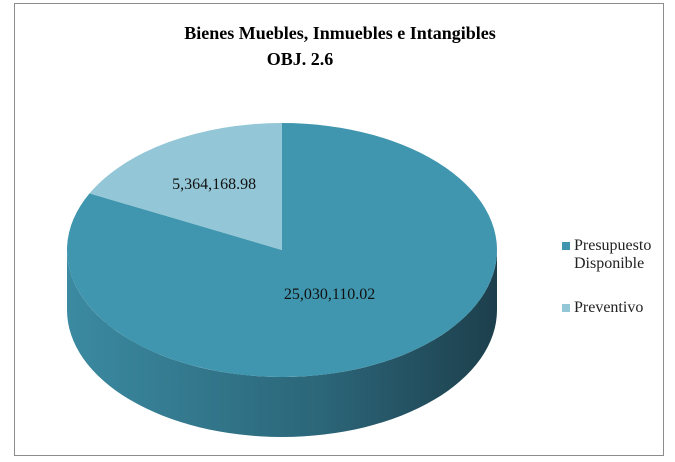 The image size is (675, 462). What do you see at coordinates (214, 184) in the screenshot?
I see `data-label: 5,364,168.98` at bounding box center [214, 184].